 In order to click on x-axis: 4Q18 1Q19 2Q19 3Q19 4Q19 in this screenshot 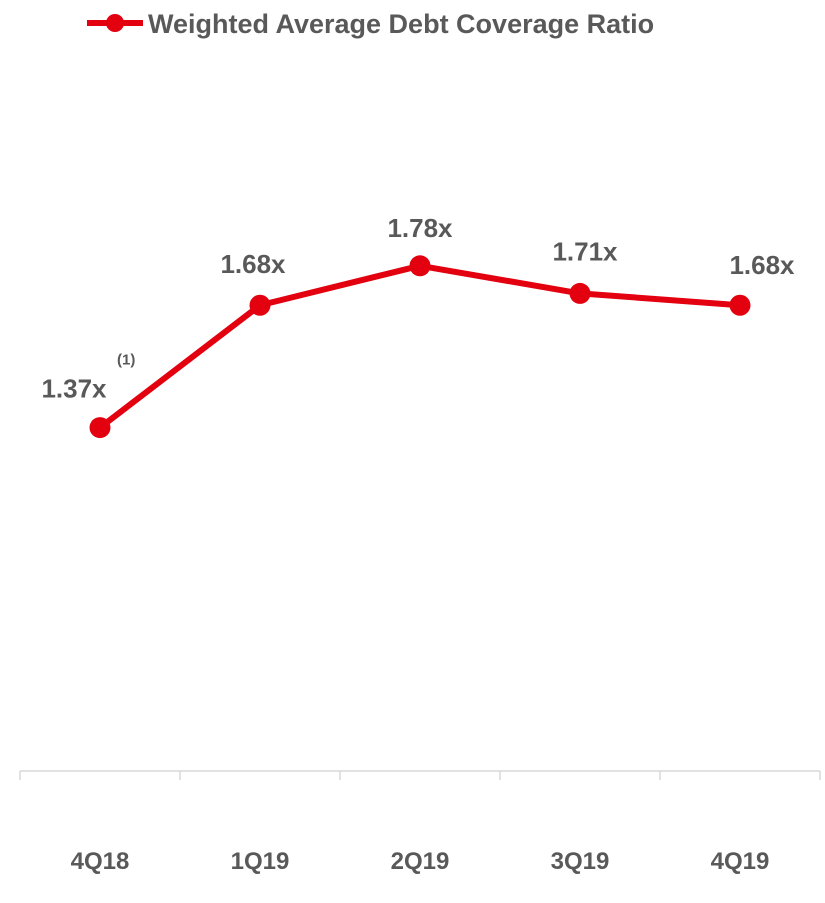, I will do `click(420, 822)`.